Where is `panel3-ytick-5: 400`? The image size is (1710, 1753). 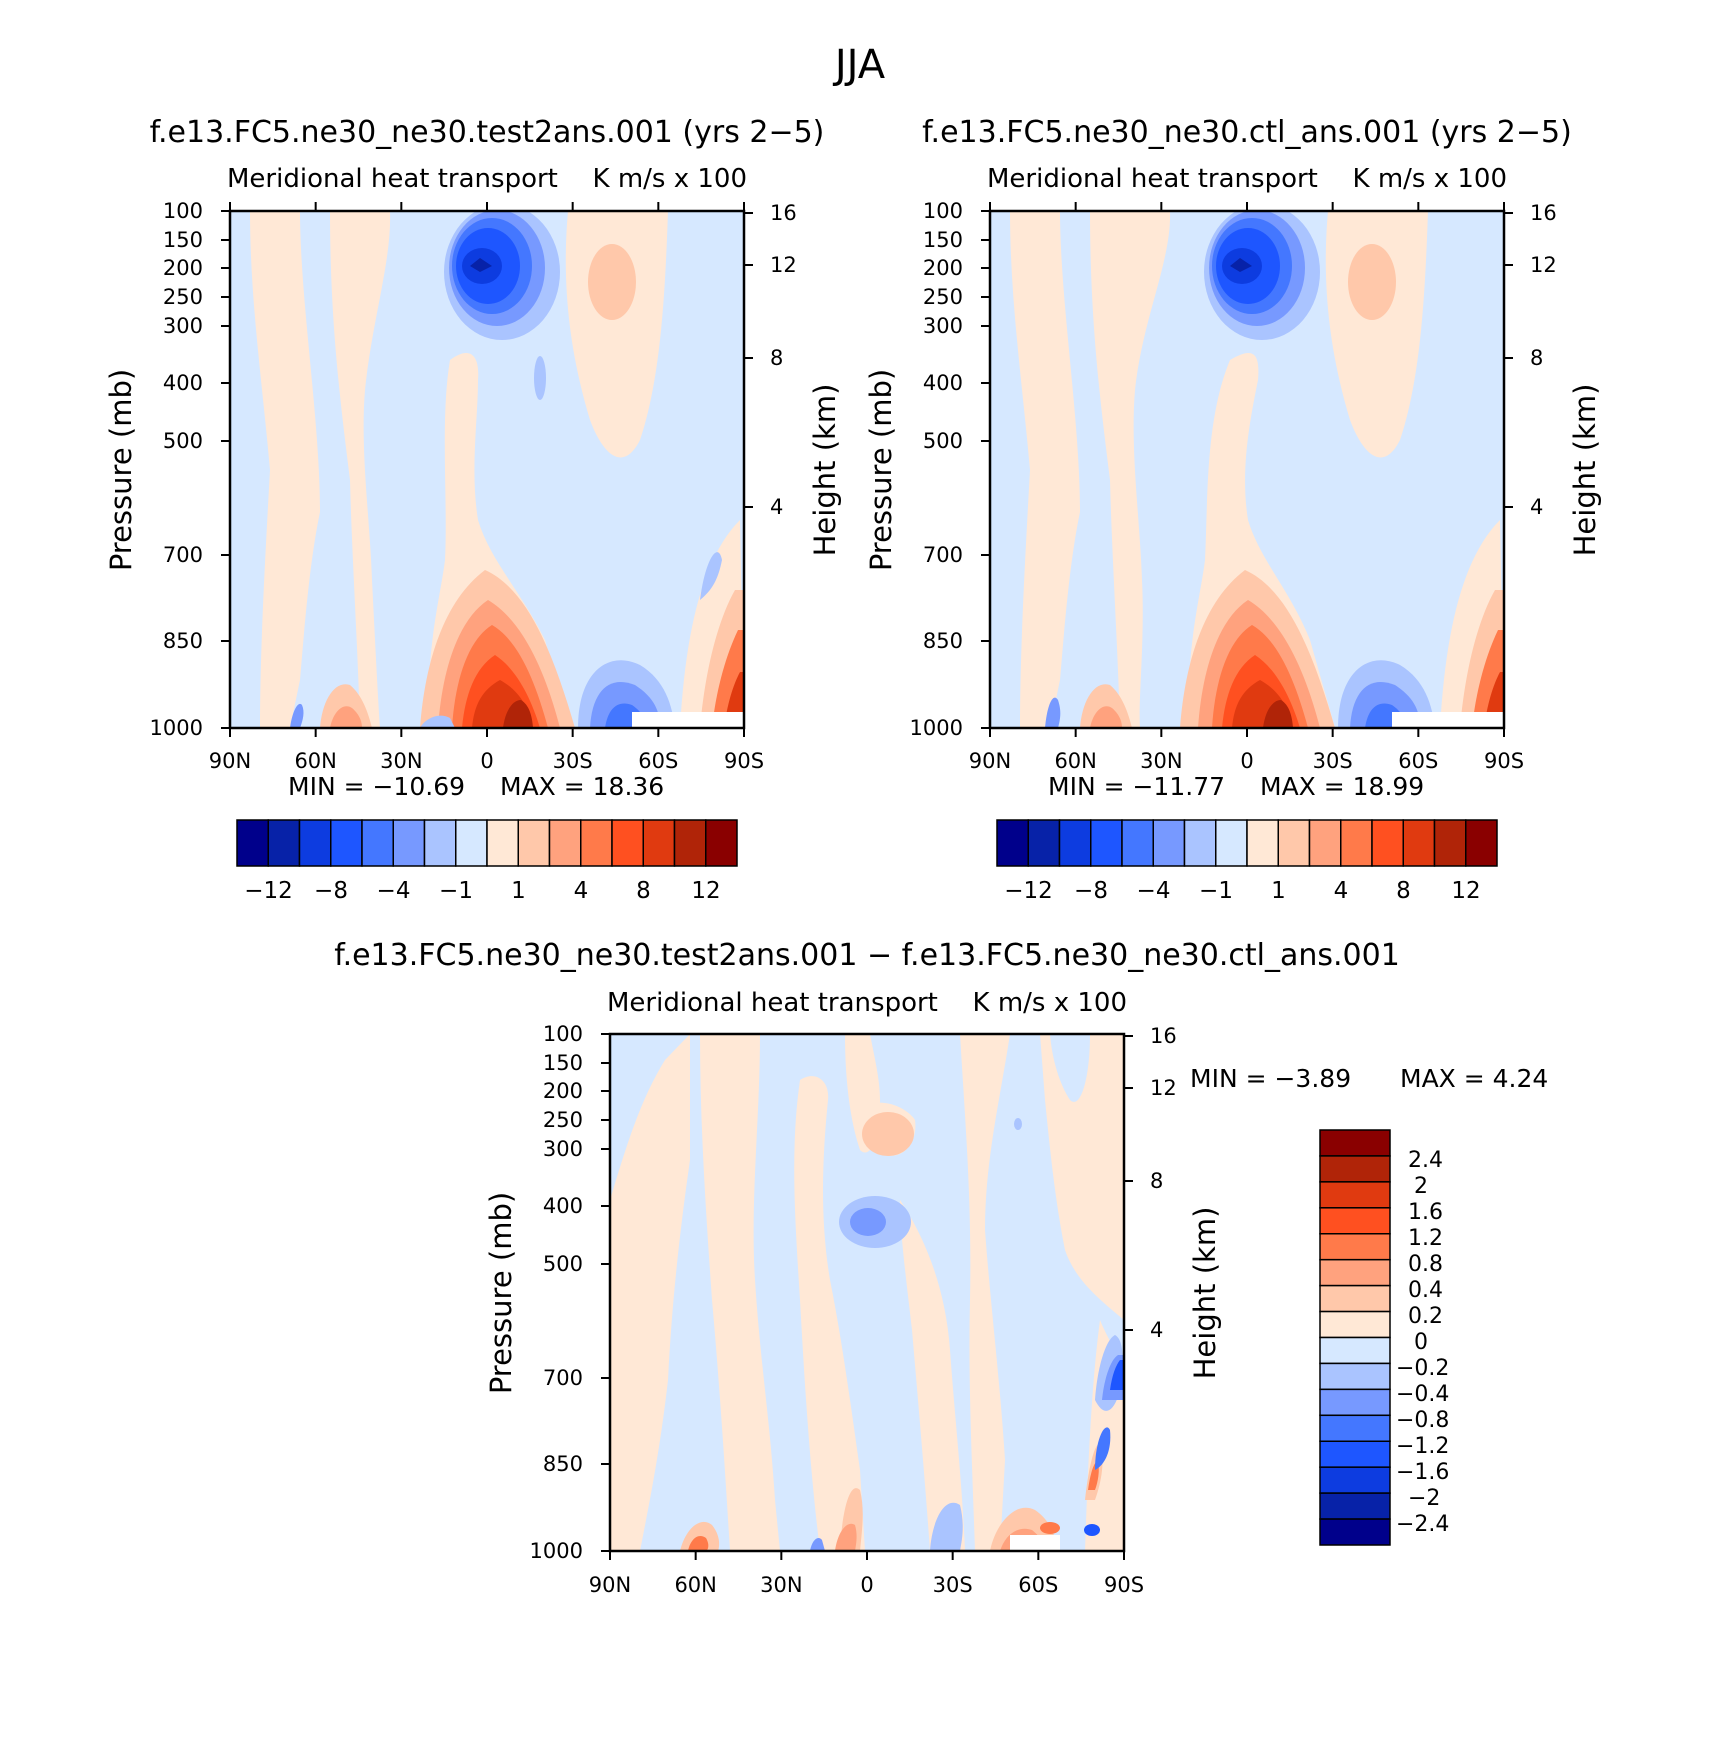
panel3-ytick-5: 400 is located at coordinates (563, 1206).